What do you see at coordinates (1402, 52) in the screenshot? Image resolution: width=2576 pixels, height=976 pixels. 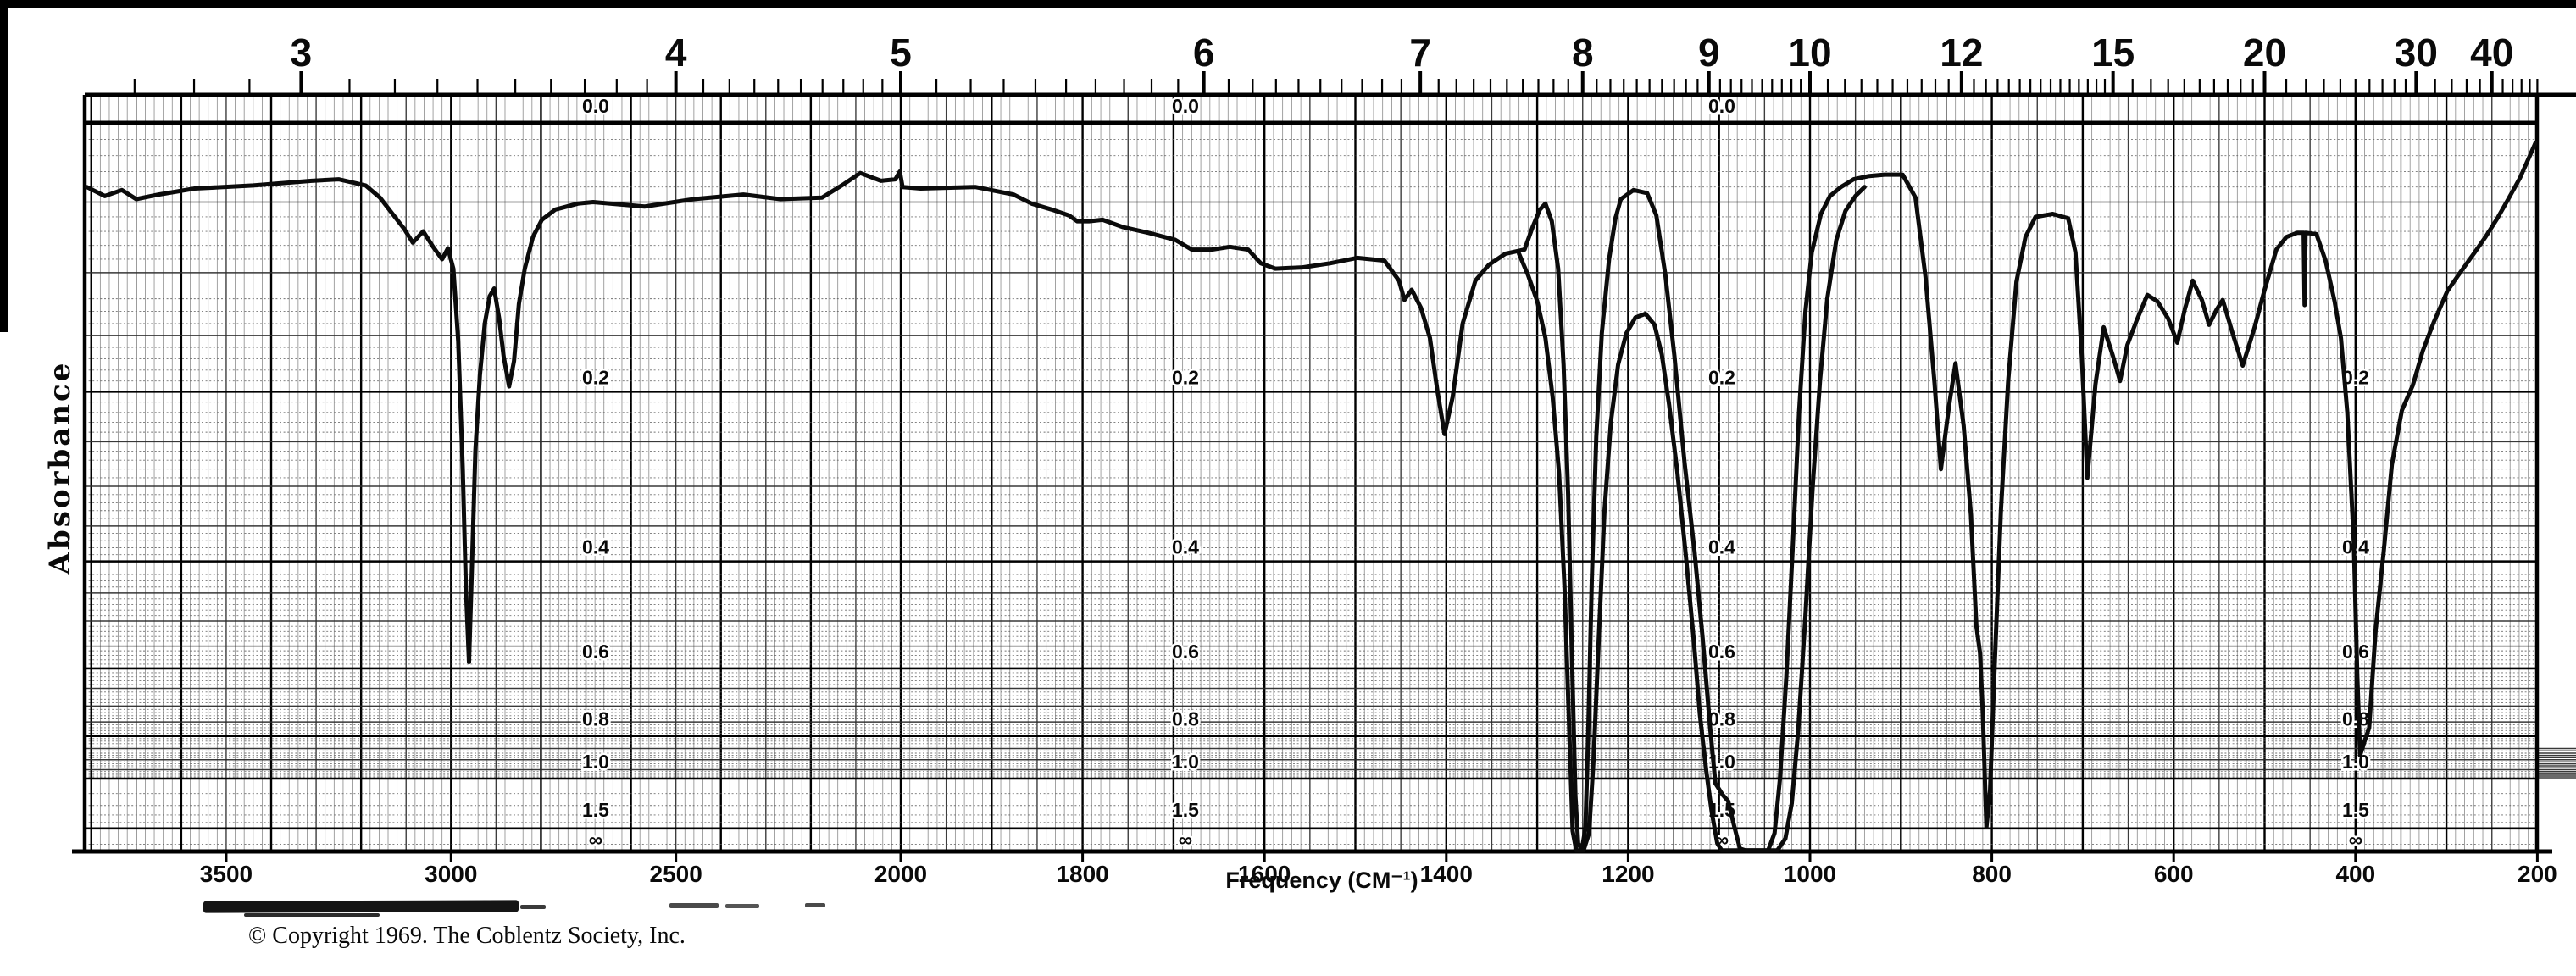 I see `micron-axis-labels: 3 4 5 6 7 8 9 10 12 15 20 30 40` at bounding box center [1402, 52].